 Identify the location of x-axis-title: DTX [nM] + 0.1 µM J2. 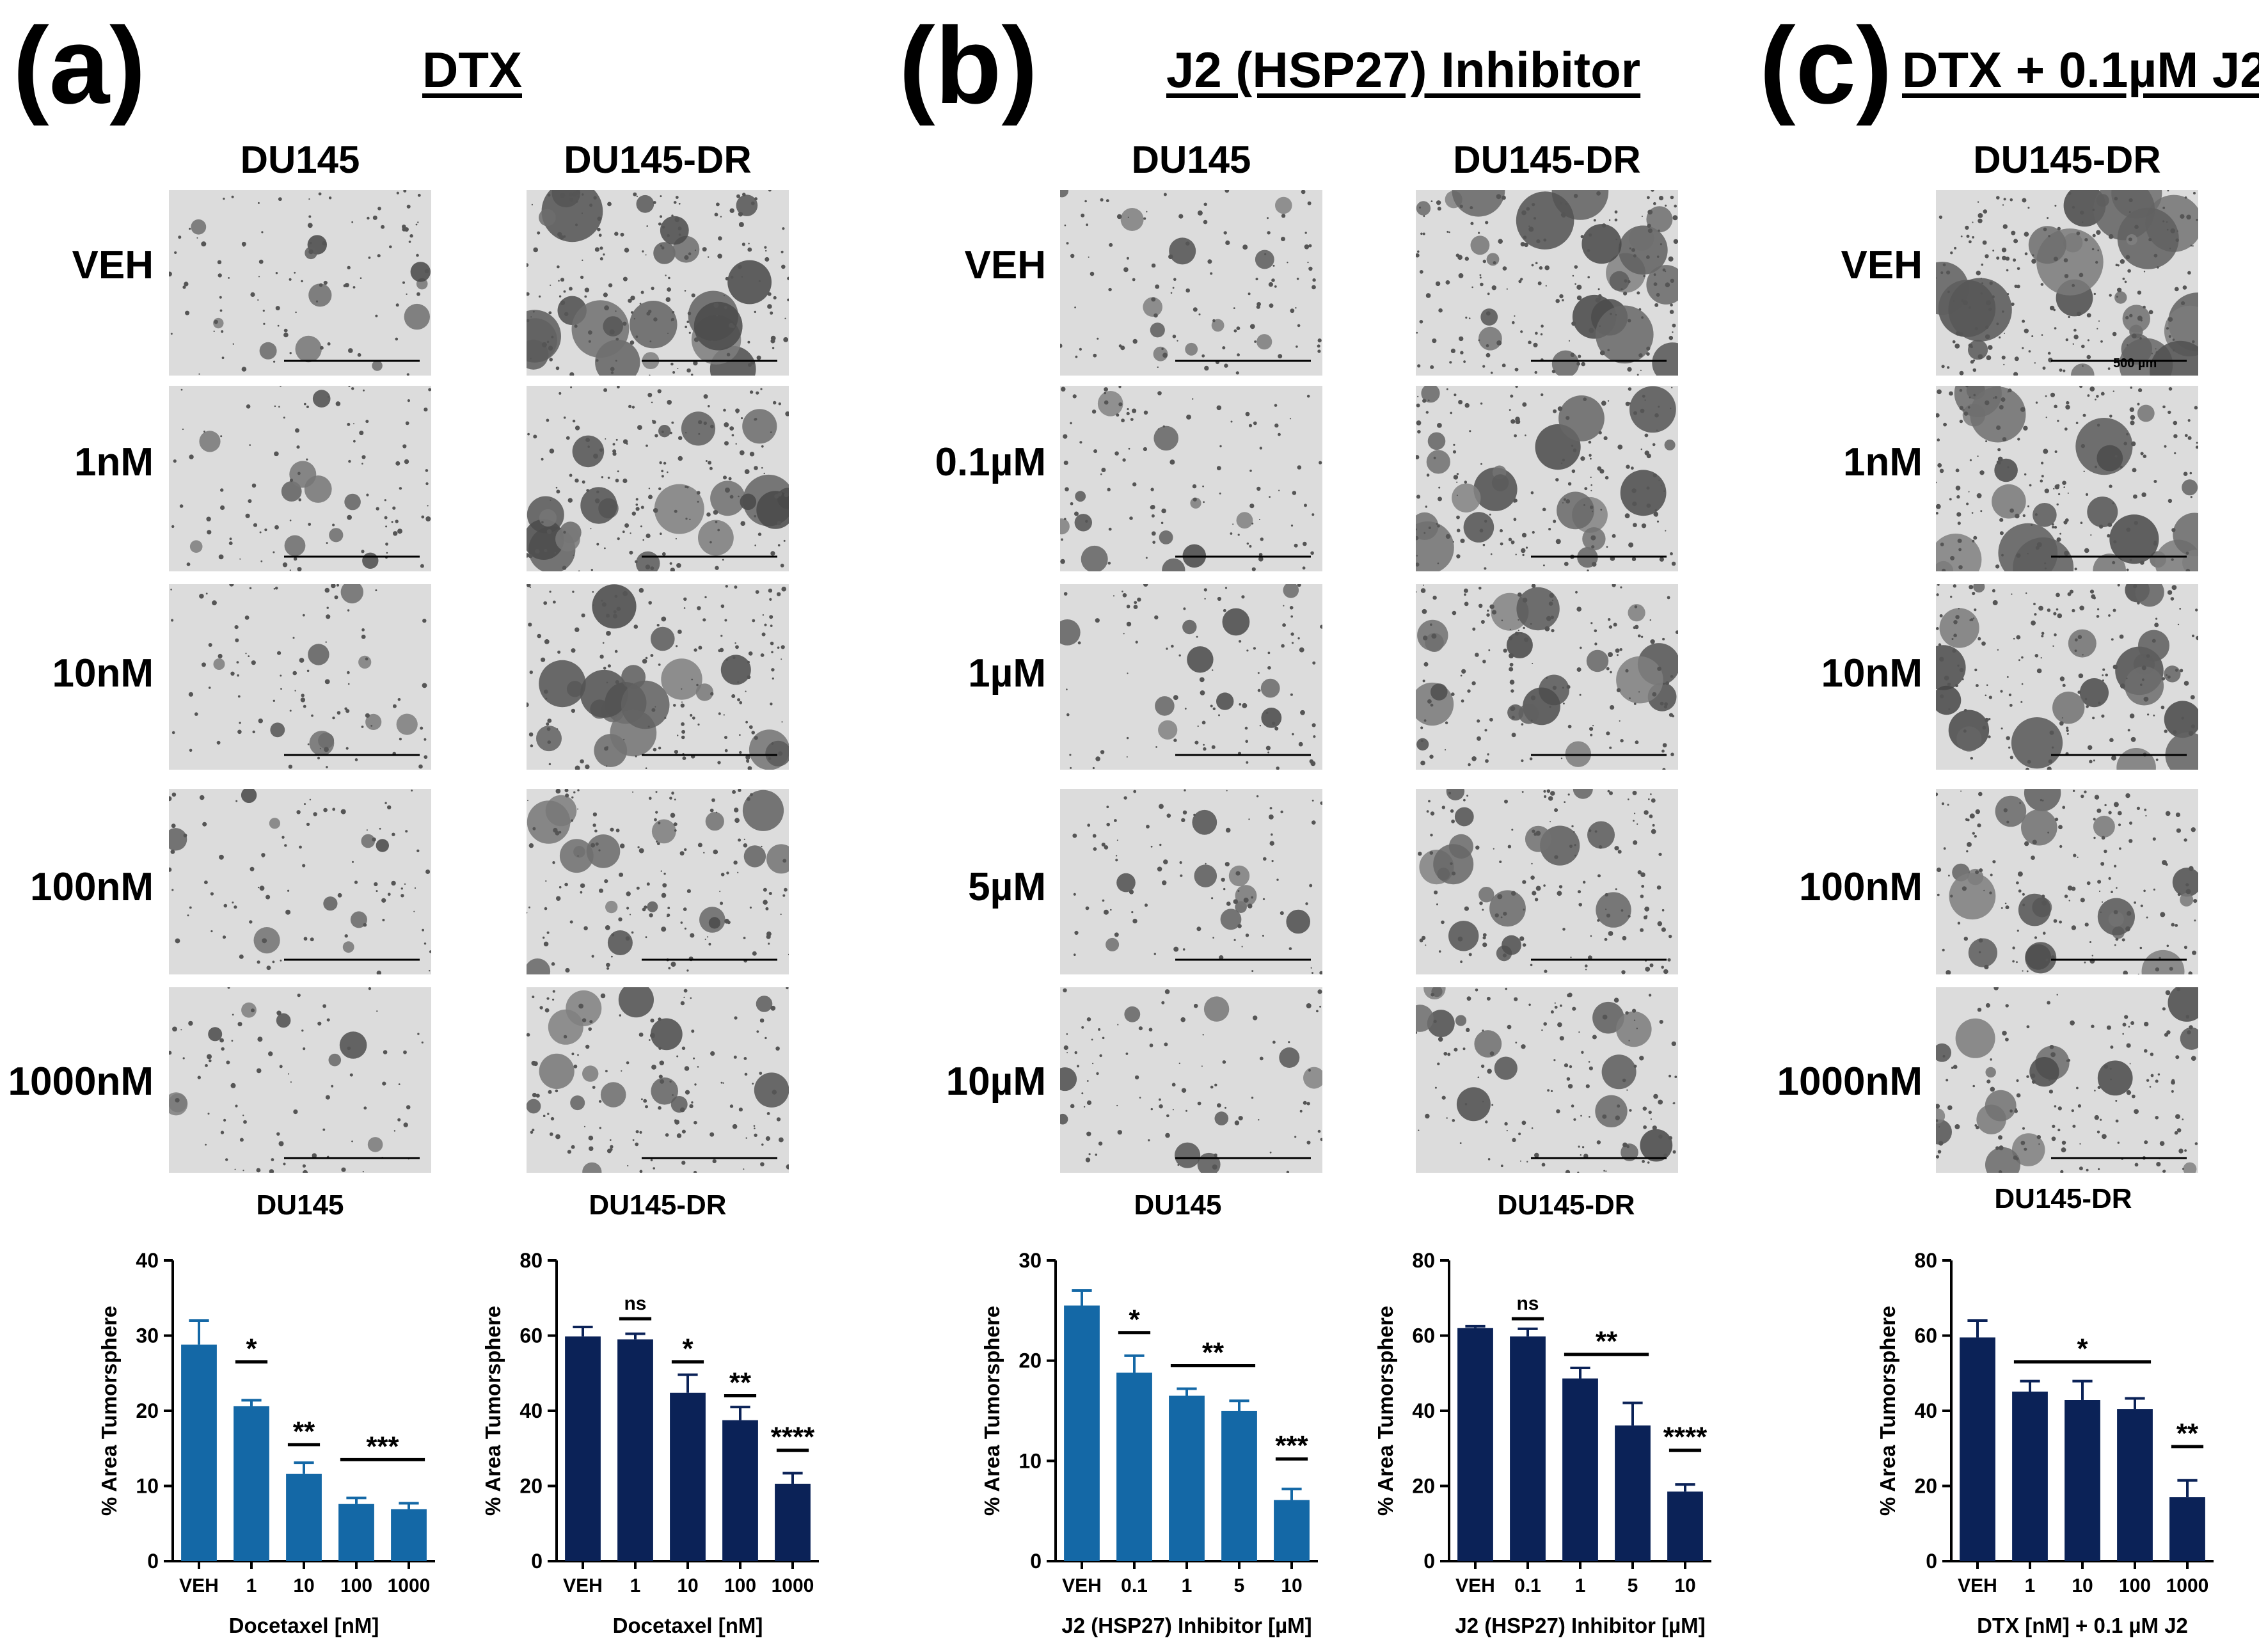
(2082, 1625).